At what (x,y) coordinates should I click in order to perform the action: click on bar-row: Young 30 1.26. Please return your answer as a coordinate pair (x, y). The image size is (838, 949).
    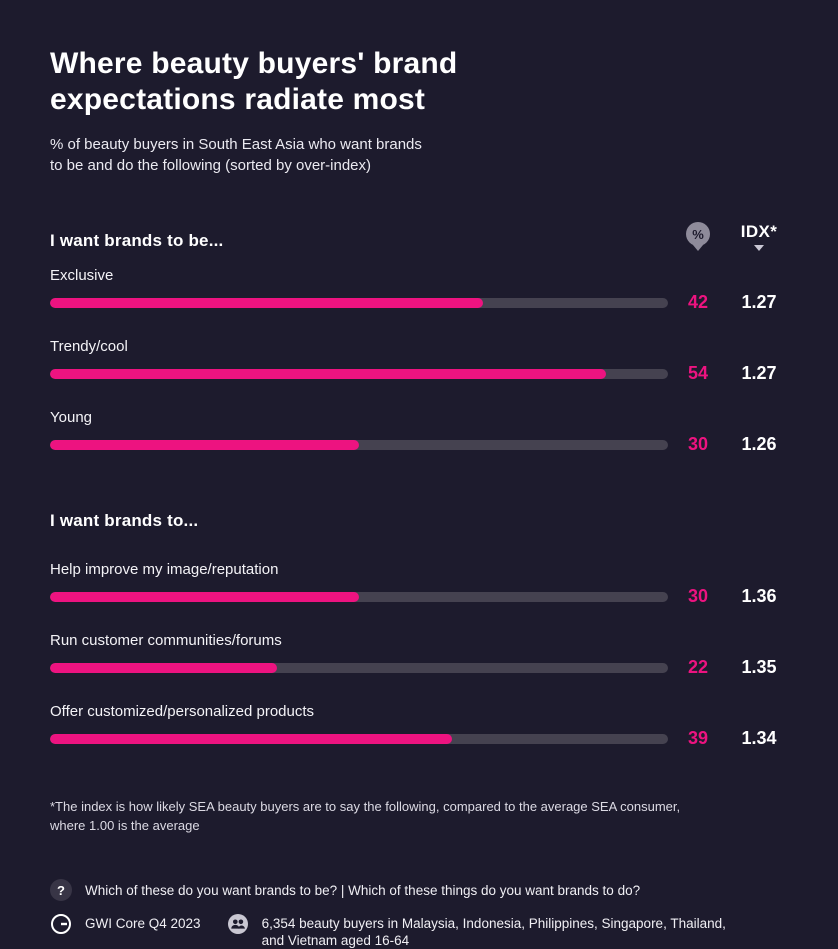
    Looking at the image, I should click on (420, 432).